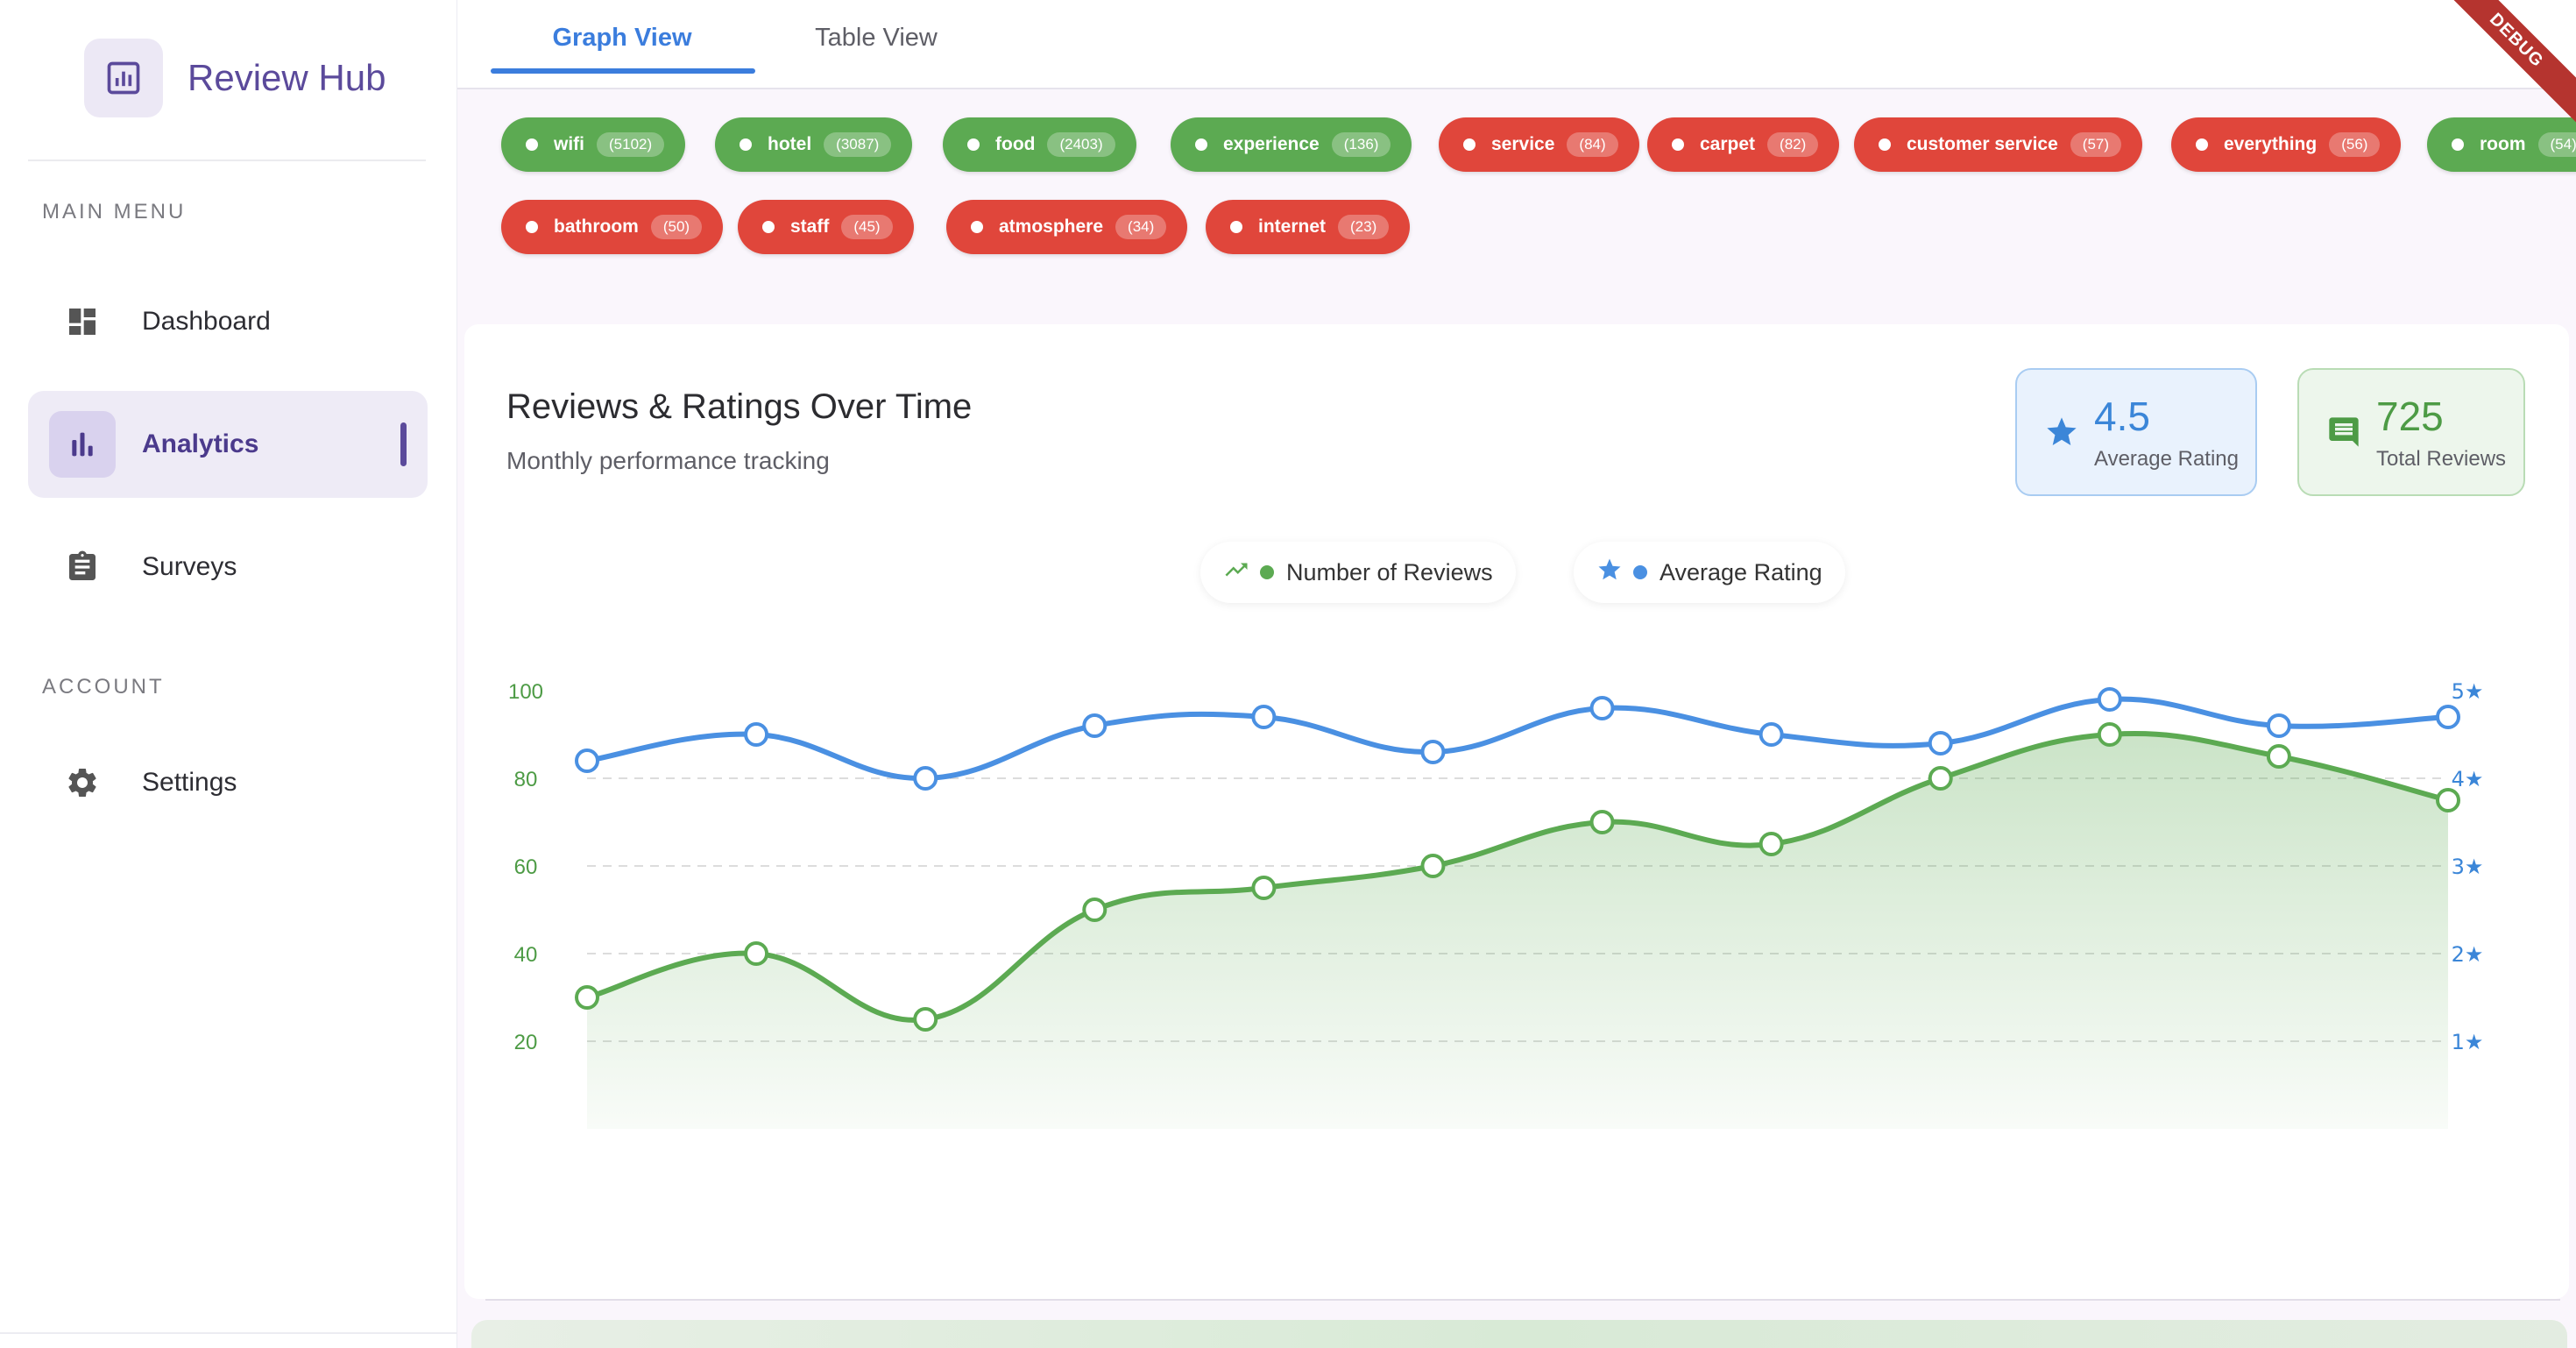 The width and height of the screenshot is (2576, 1348). What do you see at coordinates (189, 566) in the screenshot?
I see `sidebar-item-label: Surveys` at bounding box center [189, 566].